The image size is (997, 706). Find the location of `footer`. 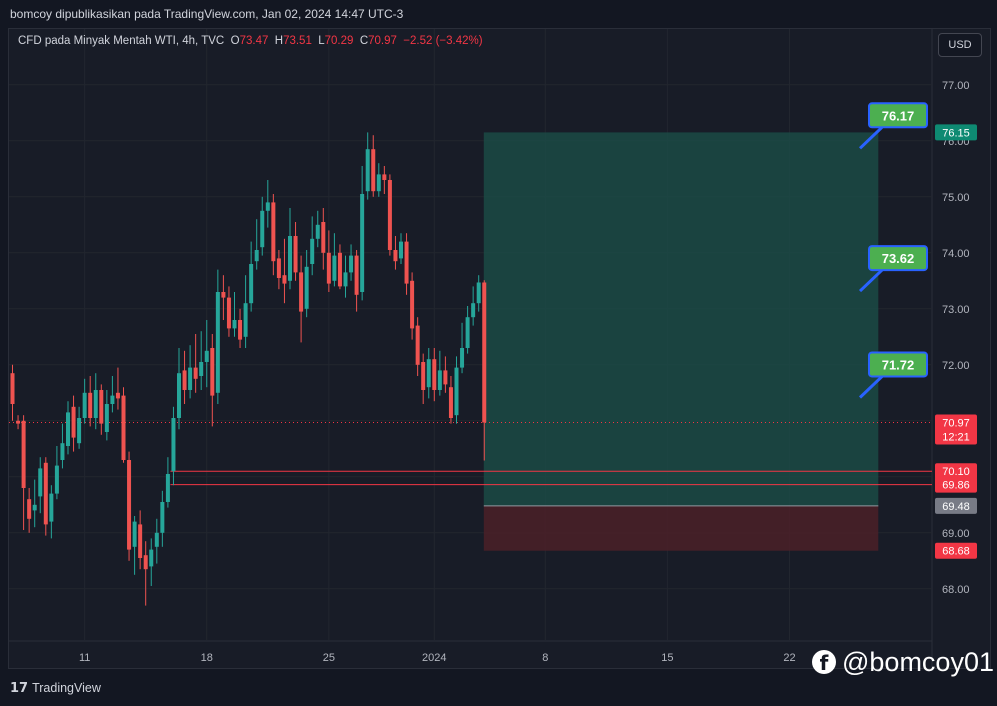

footer is located at coordinates (498, 687).